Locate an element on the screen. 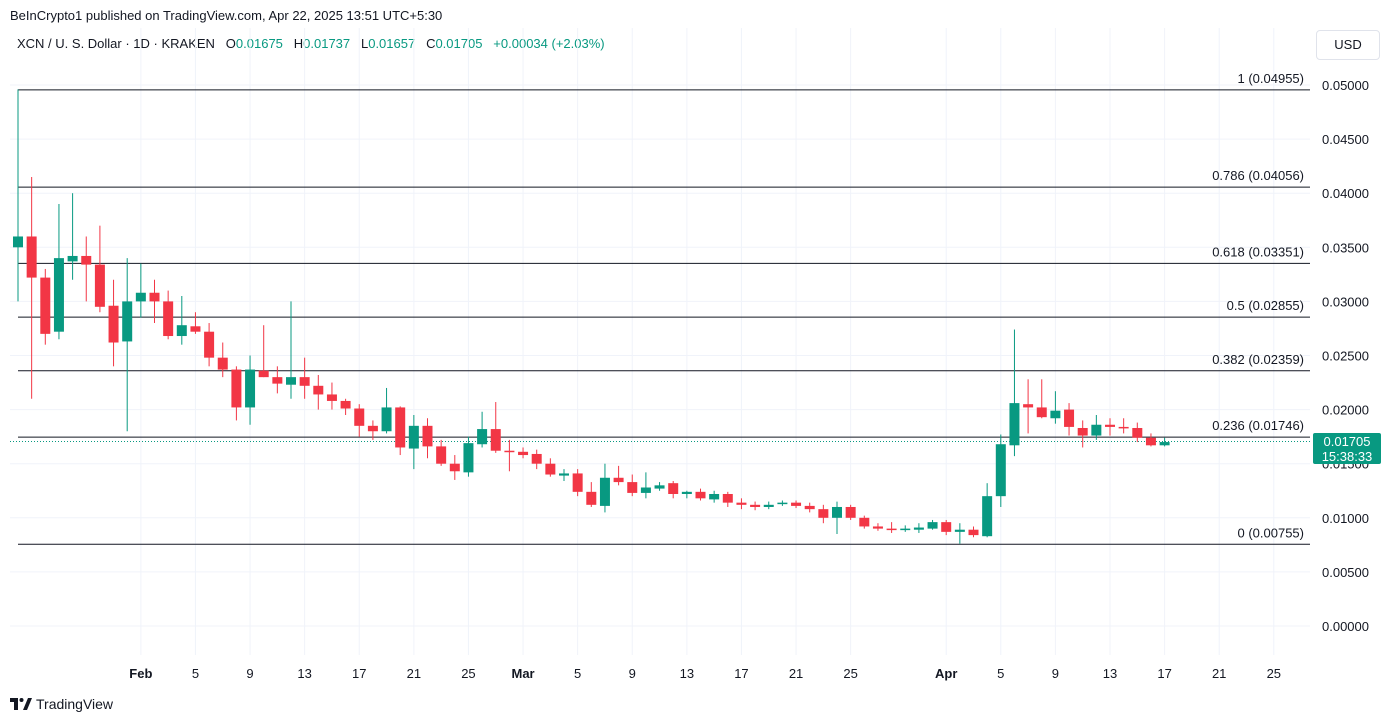 This screenshot has width=1400, height=722. fib-level-label: 0.5 (0.02855) is located at coordinates (1265, 305).